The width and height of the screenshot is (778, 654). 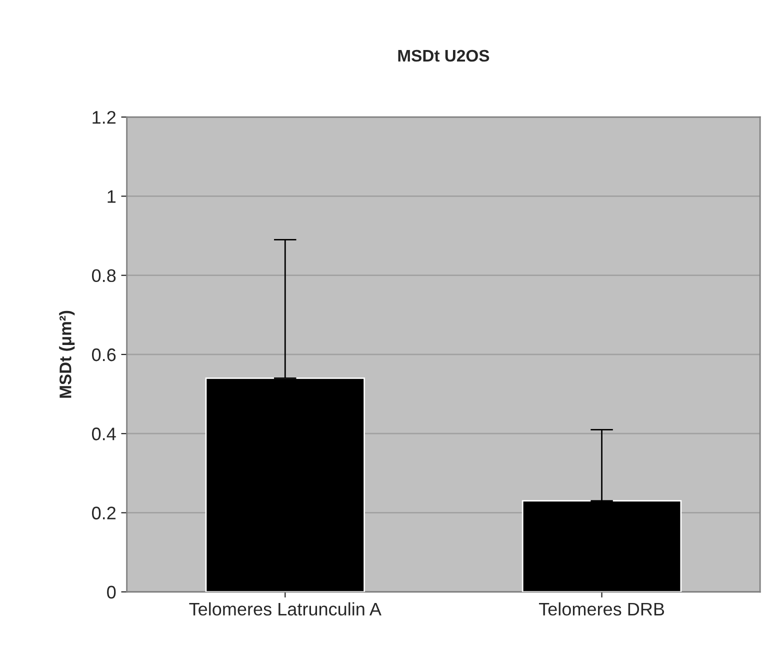 I want to click on y-tick-label: 1.2, so click(x=104, y=117).